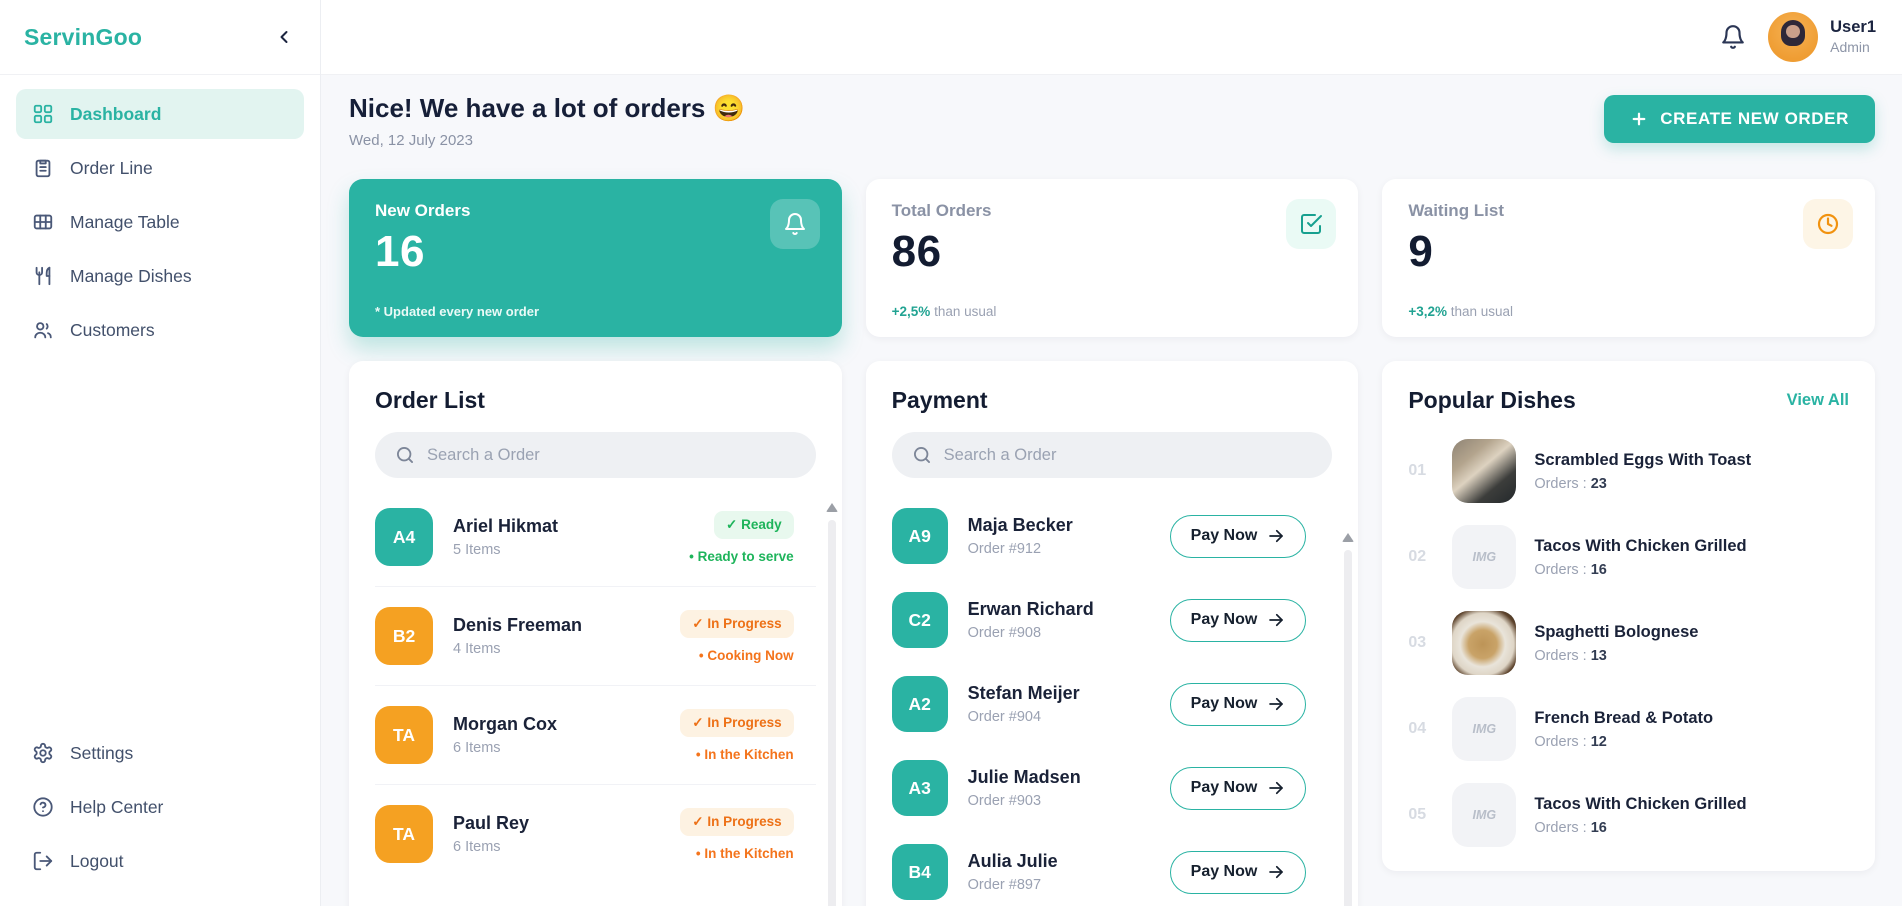 Image resolution: width=1902 pixels, height=906 pixels. What do you see at coordinates (556, 834) in the screenshot?
I see `order-info: Paul Rey 6 Items` at bounding box center [556, 834].